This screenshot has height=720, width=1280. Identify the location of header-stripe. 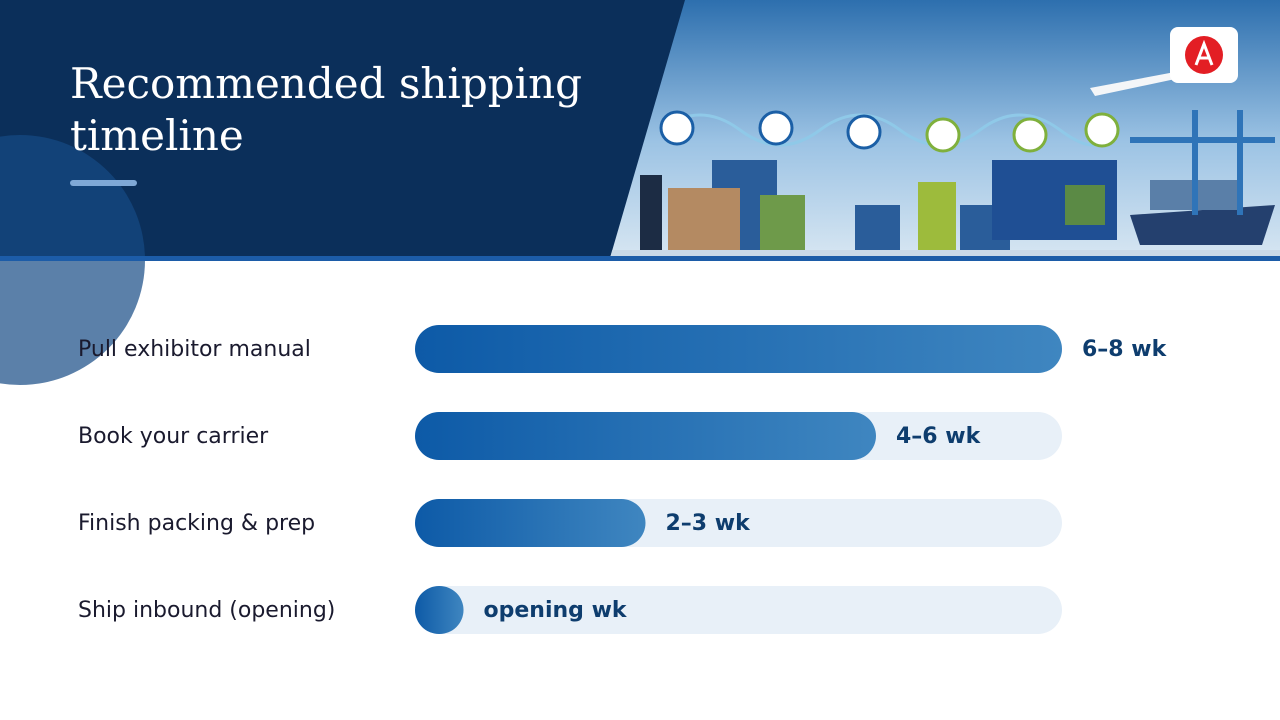
(640, 258).